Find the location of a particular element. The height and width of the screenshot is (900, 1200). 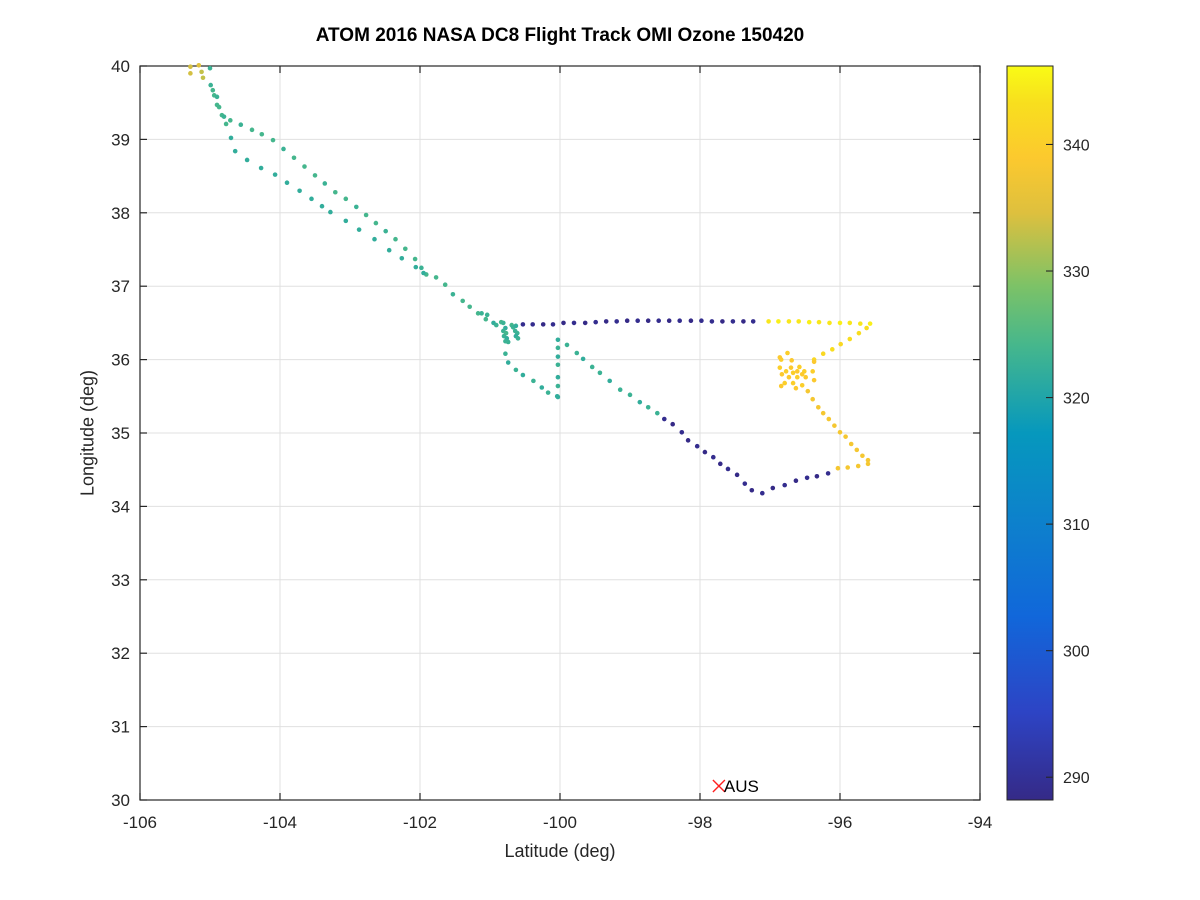

y-tick-label: 36 is located at coordinates (120, 360).